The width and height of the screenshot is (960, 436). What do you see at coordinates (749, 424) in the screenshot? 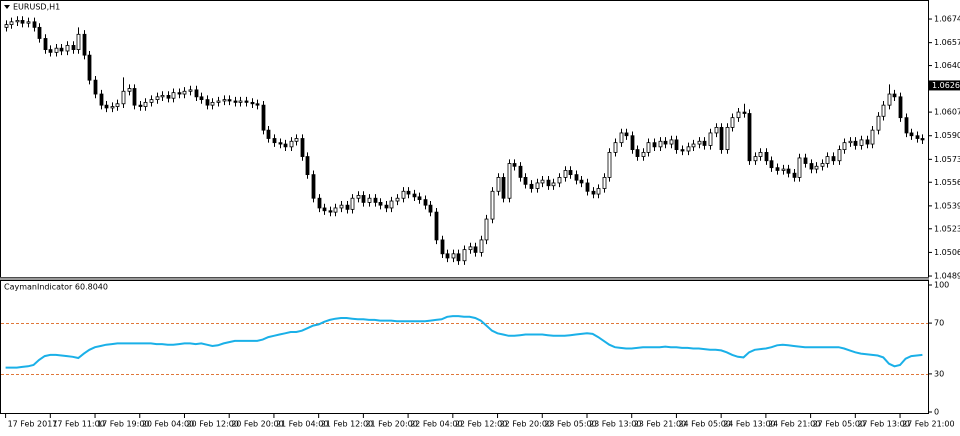
I see `x-tick-label: 24 Feb 13:00` at bounding box center [749, 424].